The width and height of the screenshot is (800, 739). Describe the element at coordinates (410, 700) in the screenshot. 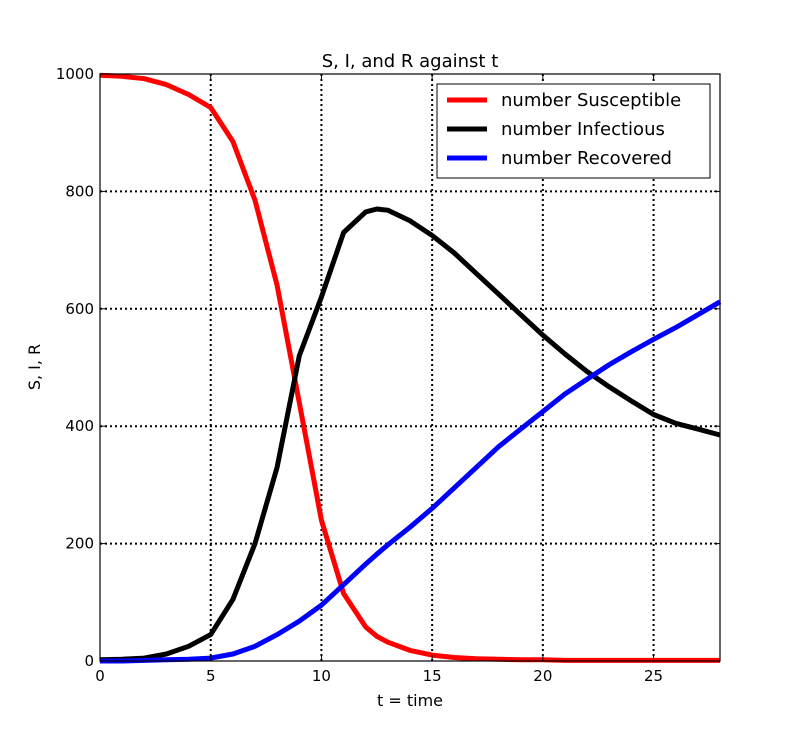

I see `x-axis-label: t = time` at that location.